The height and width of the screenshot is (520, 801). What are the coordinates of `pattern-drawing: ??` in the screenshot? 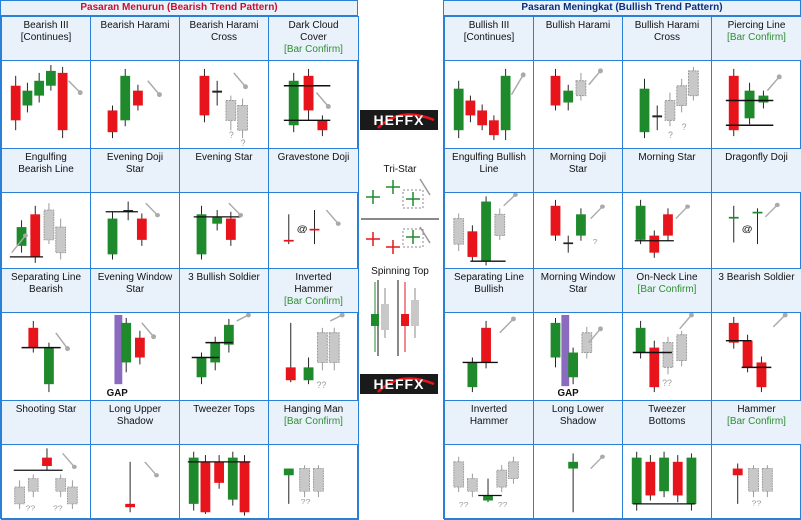 It's located at (313, 356).